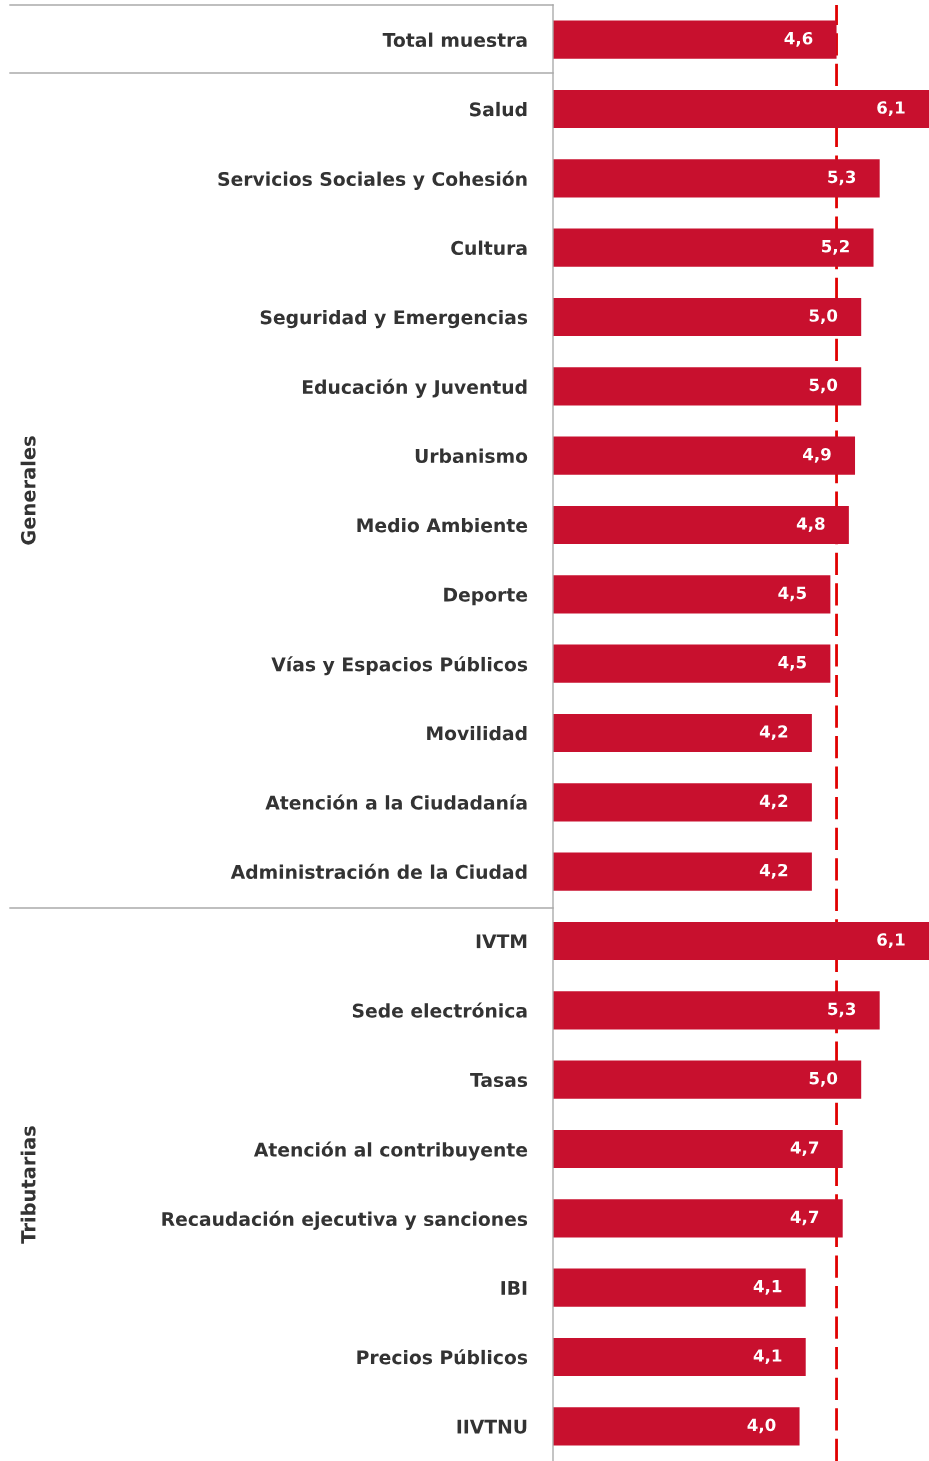 This screenshot has width=929, height=1461. I want to click on y-tick-label: Precios Públicos, so click(442, 1357).